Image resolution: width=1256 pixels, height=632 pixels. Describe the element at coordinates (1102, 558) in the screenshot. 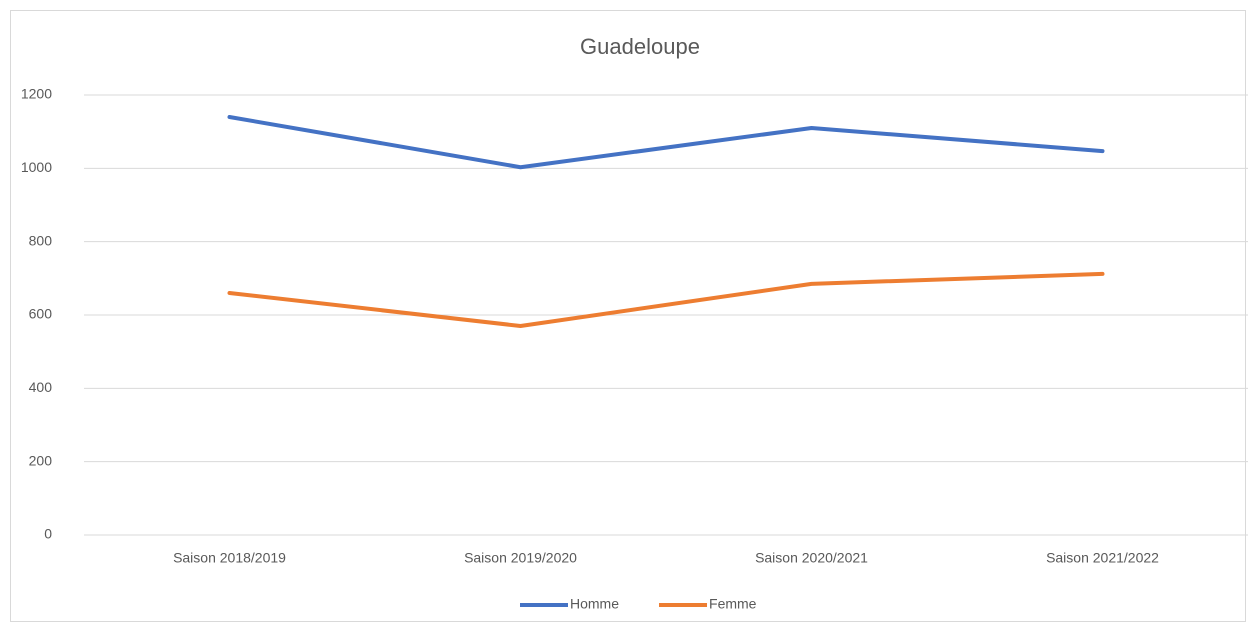

I see `x-tick-label: Saison 2021/2022` at that location.